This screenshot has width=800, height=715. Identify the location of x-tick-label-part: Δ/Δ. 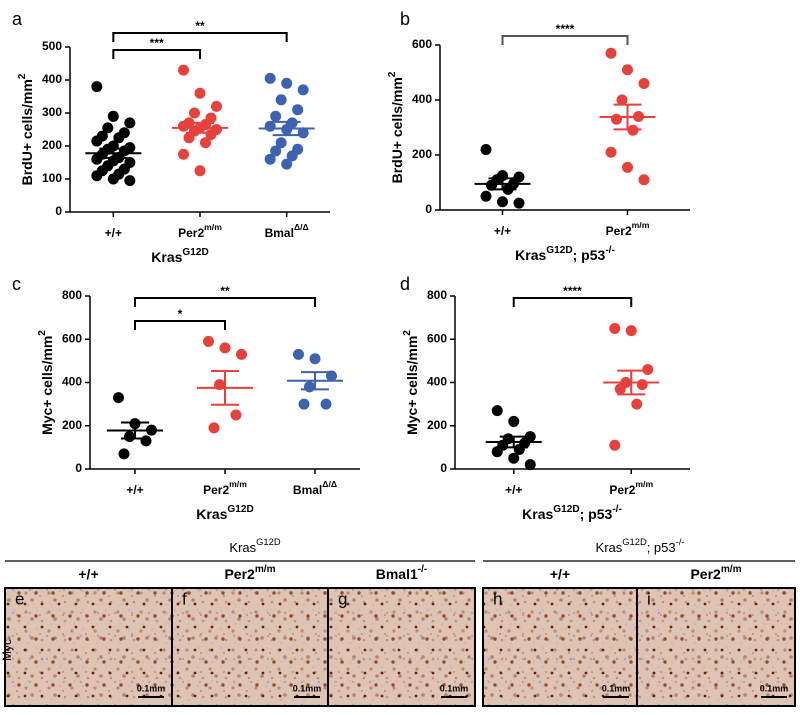
(301, 227).